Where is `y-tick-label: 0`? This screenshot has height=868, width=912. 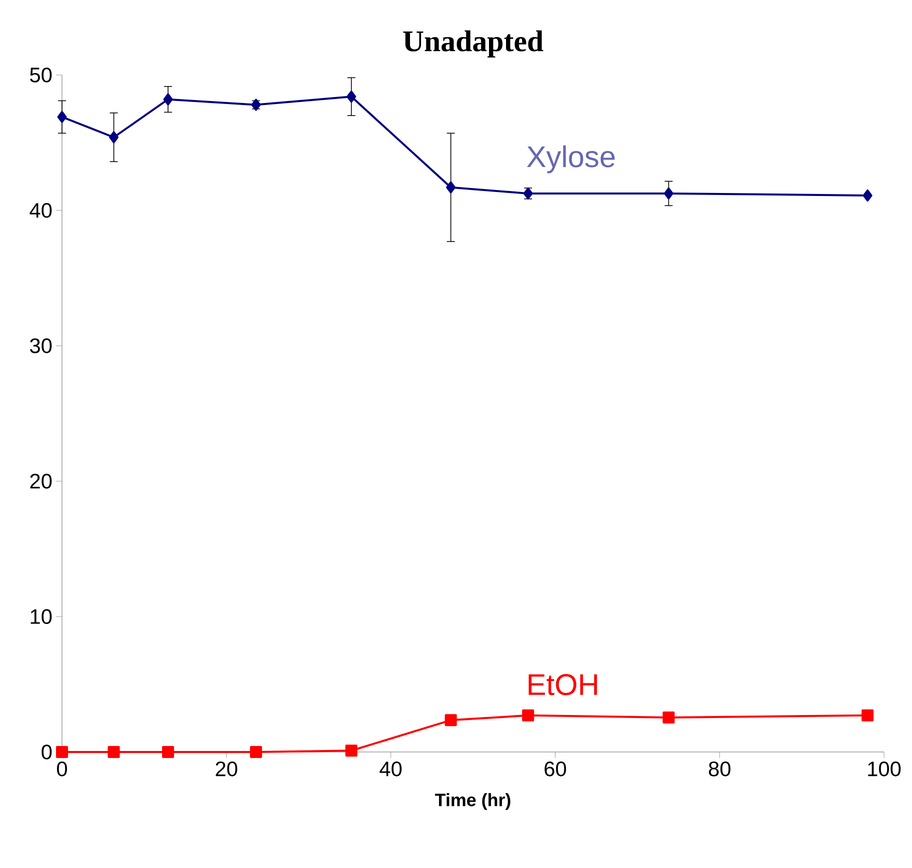 y-tick-label: 0 is located at coordinates (47, 752).